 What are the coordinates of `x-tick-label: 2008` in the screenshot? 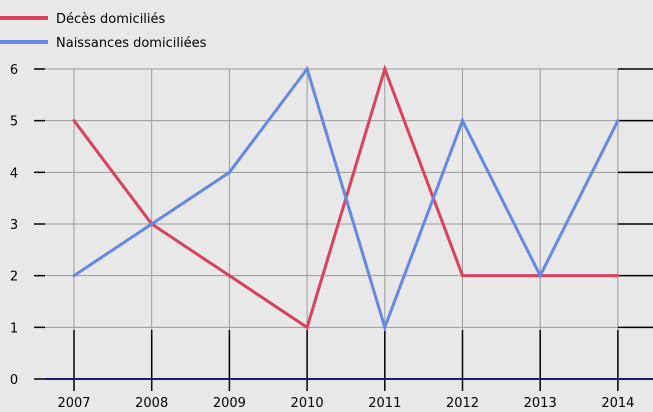 It's located at (151, 403).